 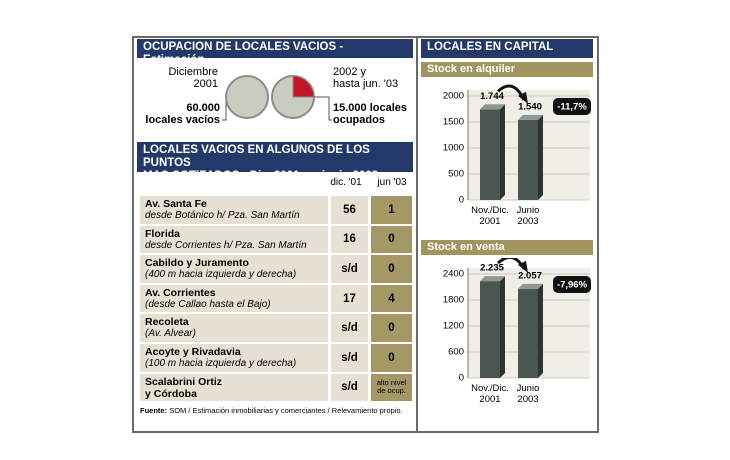 What do you see at coordinates (507, 69) in the screenshot?
I see `chart-subtitle: Stock en alquiler` at bounding box center [507, 69].